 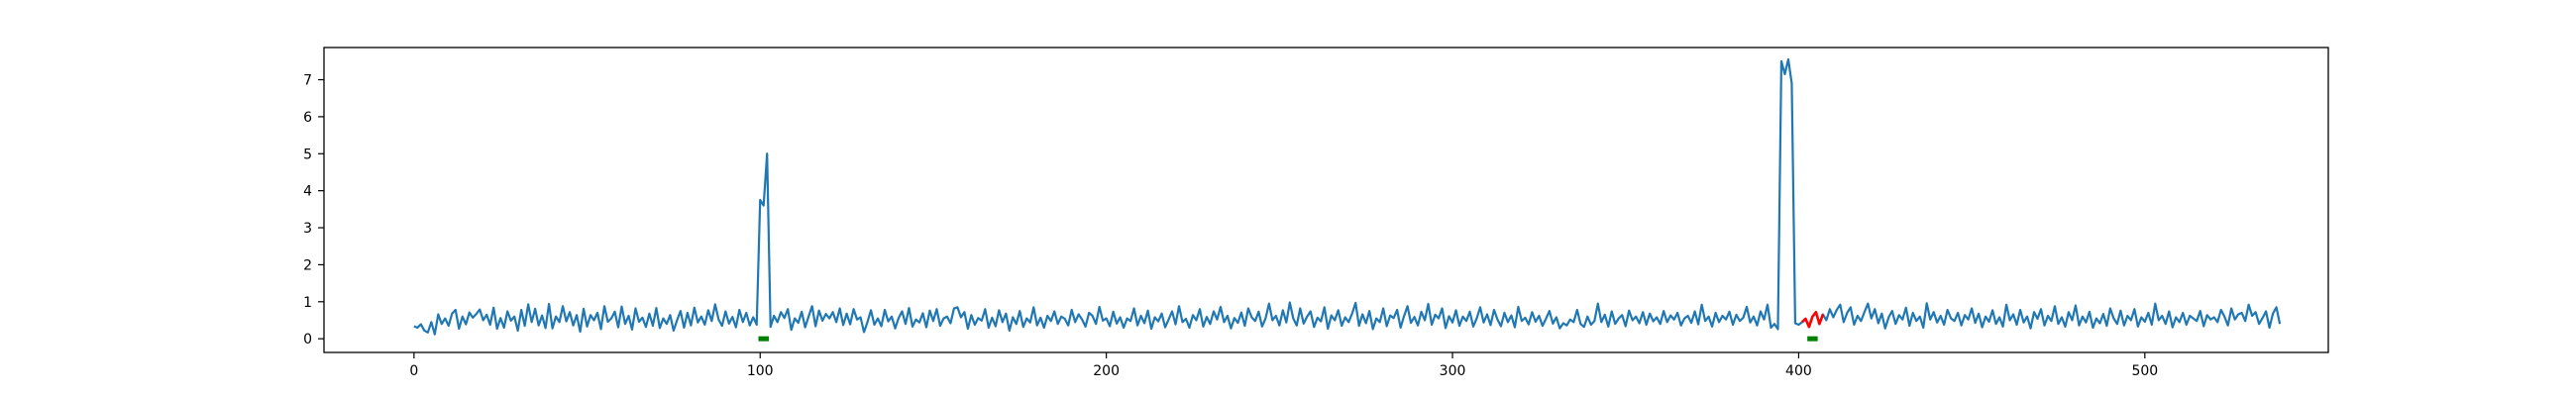 What do you see at coordinates (307, 154) in the screenshot?
I see `y-tick-label: 5` at bounding box center [307, 154].